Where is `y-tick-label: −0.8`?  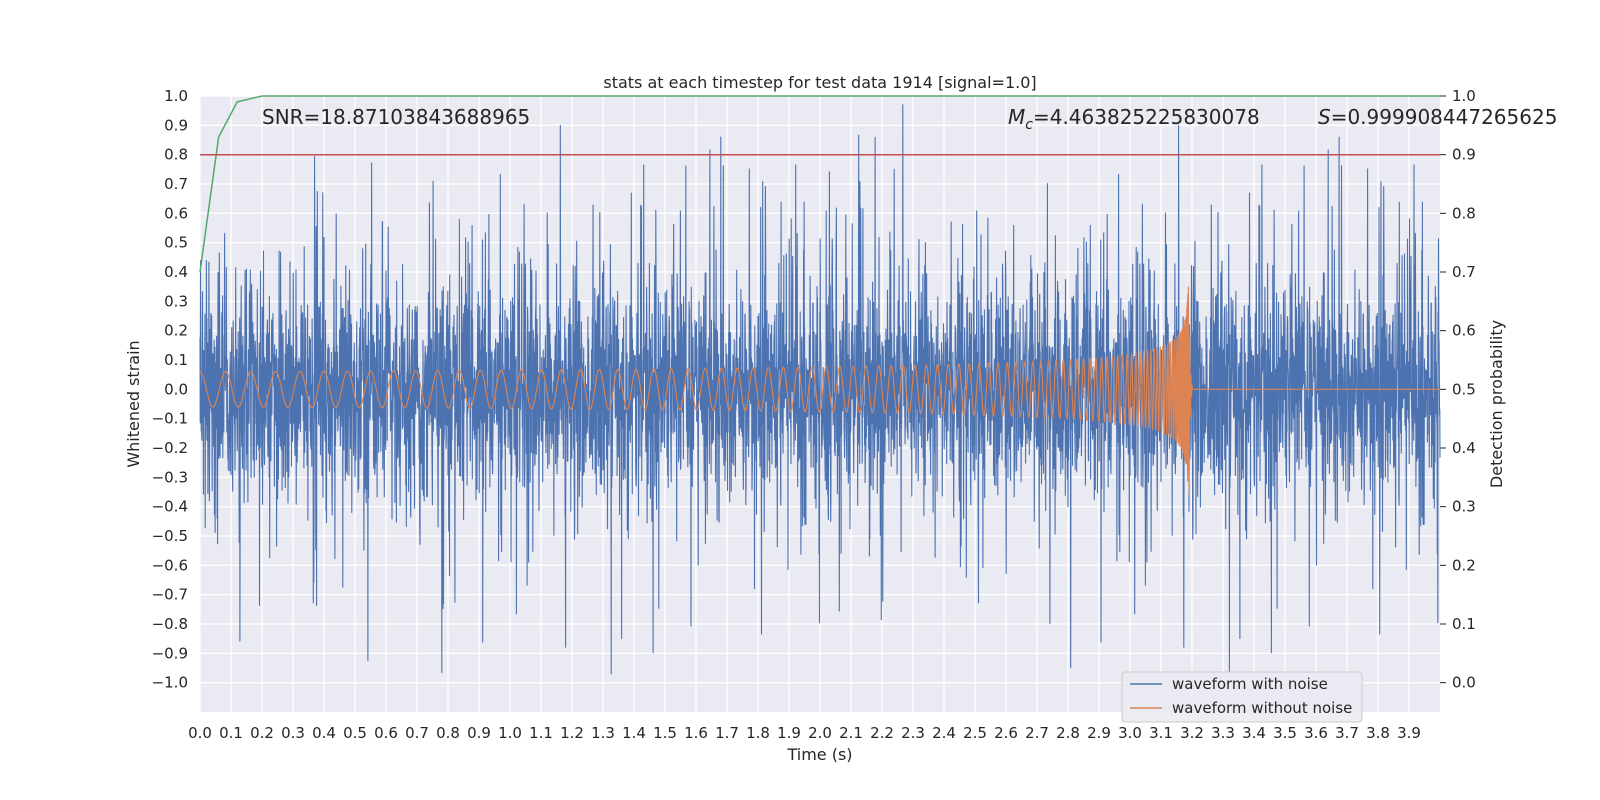 y-tick-label: −0.8 is located at coordinates (170, 624).